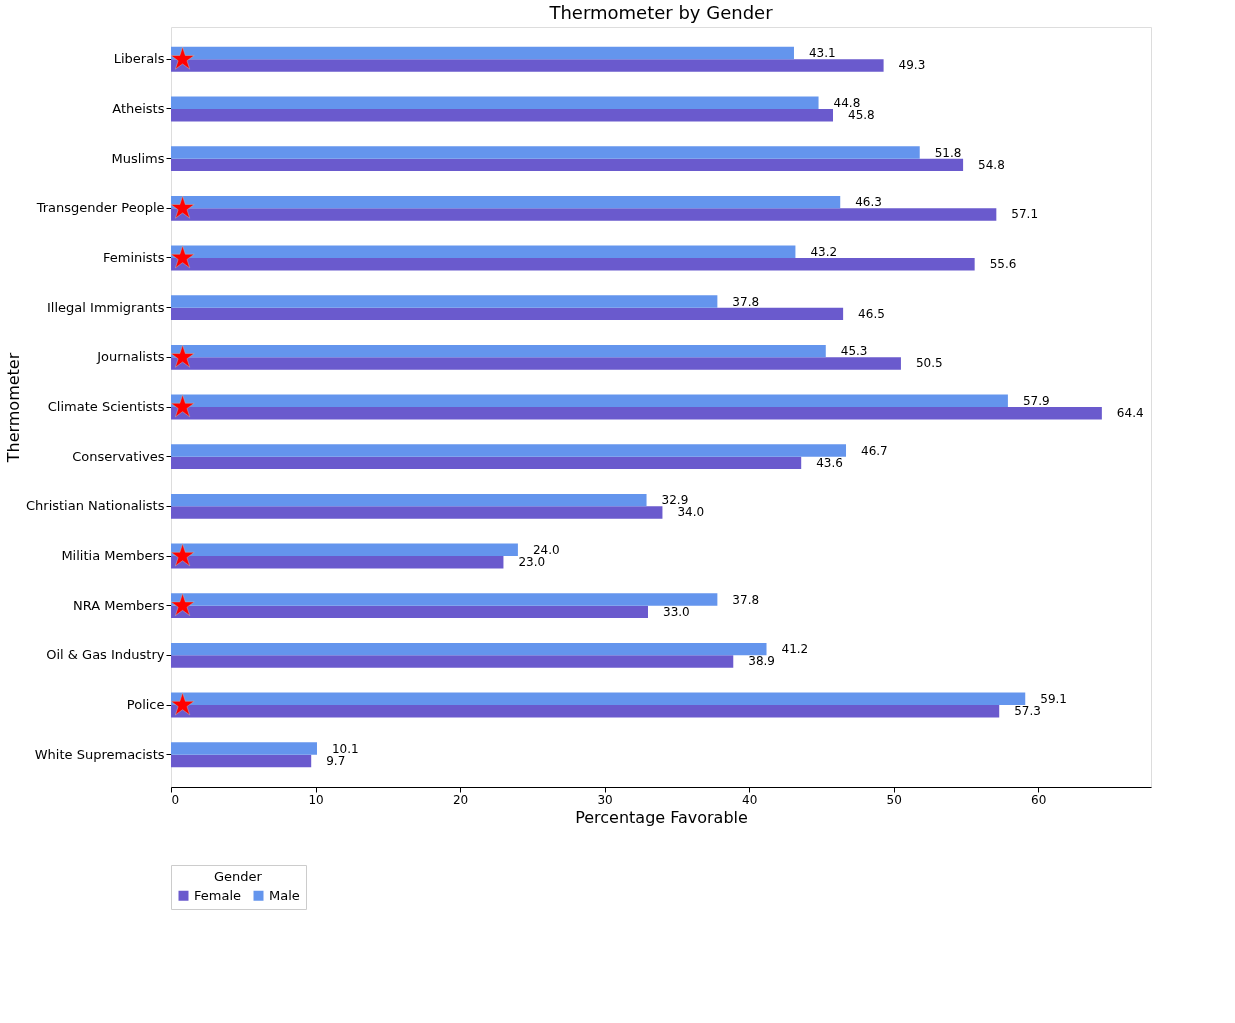 This screenshot has width=1235, height=1023. What do you see at coordinates (871, 313) in the screenshot?
I see `data-label: 46.5` at bounding box center [871, 313].